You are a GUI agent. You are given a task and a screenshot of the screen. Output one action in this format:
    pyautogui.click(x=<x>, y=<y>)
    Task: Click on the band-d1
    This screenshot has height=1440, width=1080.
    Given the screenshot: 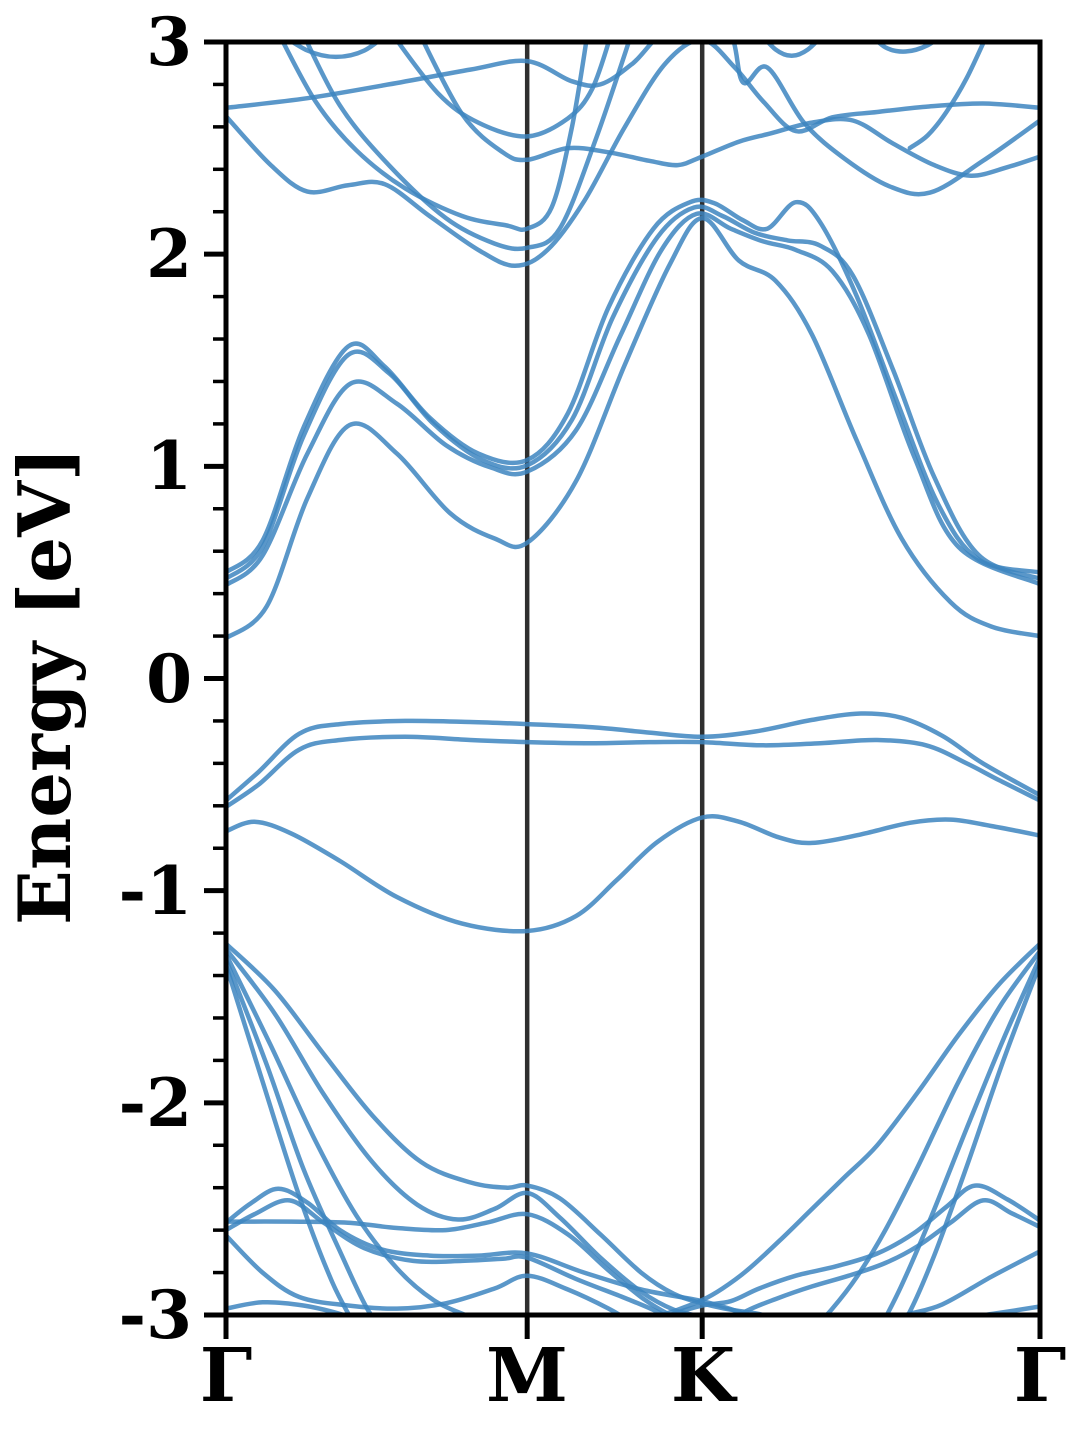 What is the action you would take?
    pyautogui.click(x=503, y=90)
    